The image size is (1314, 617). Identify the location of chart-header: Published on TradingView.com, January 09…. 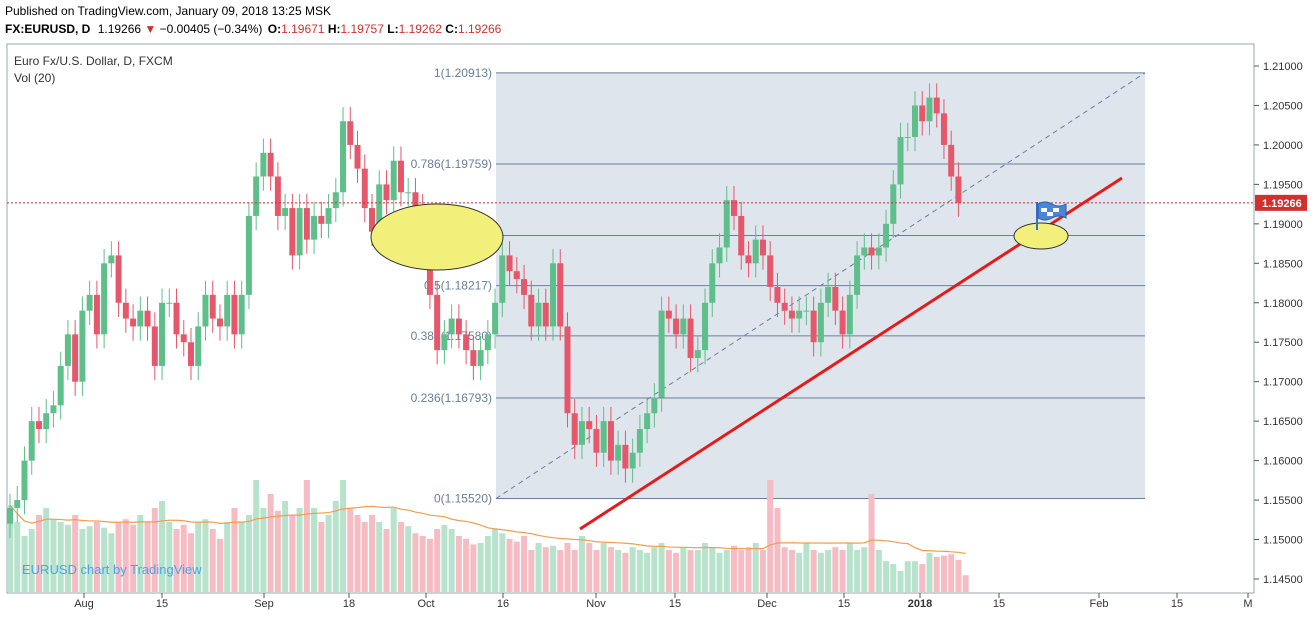
(657, 22).